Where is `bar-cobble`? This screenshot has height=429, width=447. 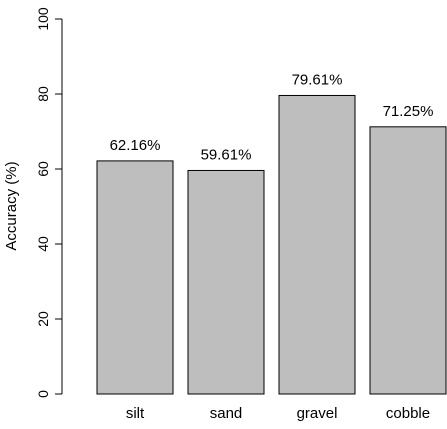 bar-cobble is located at coordinates (408, 260).